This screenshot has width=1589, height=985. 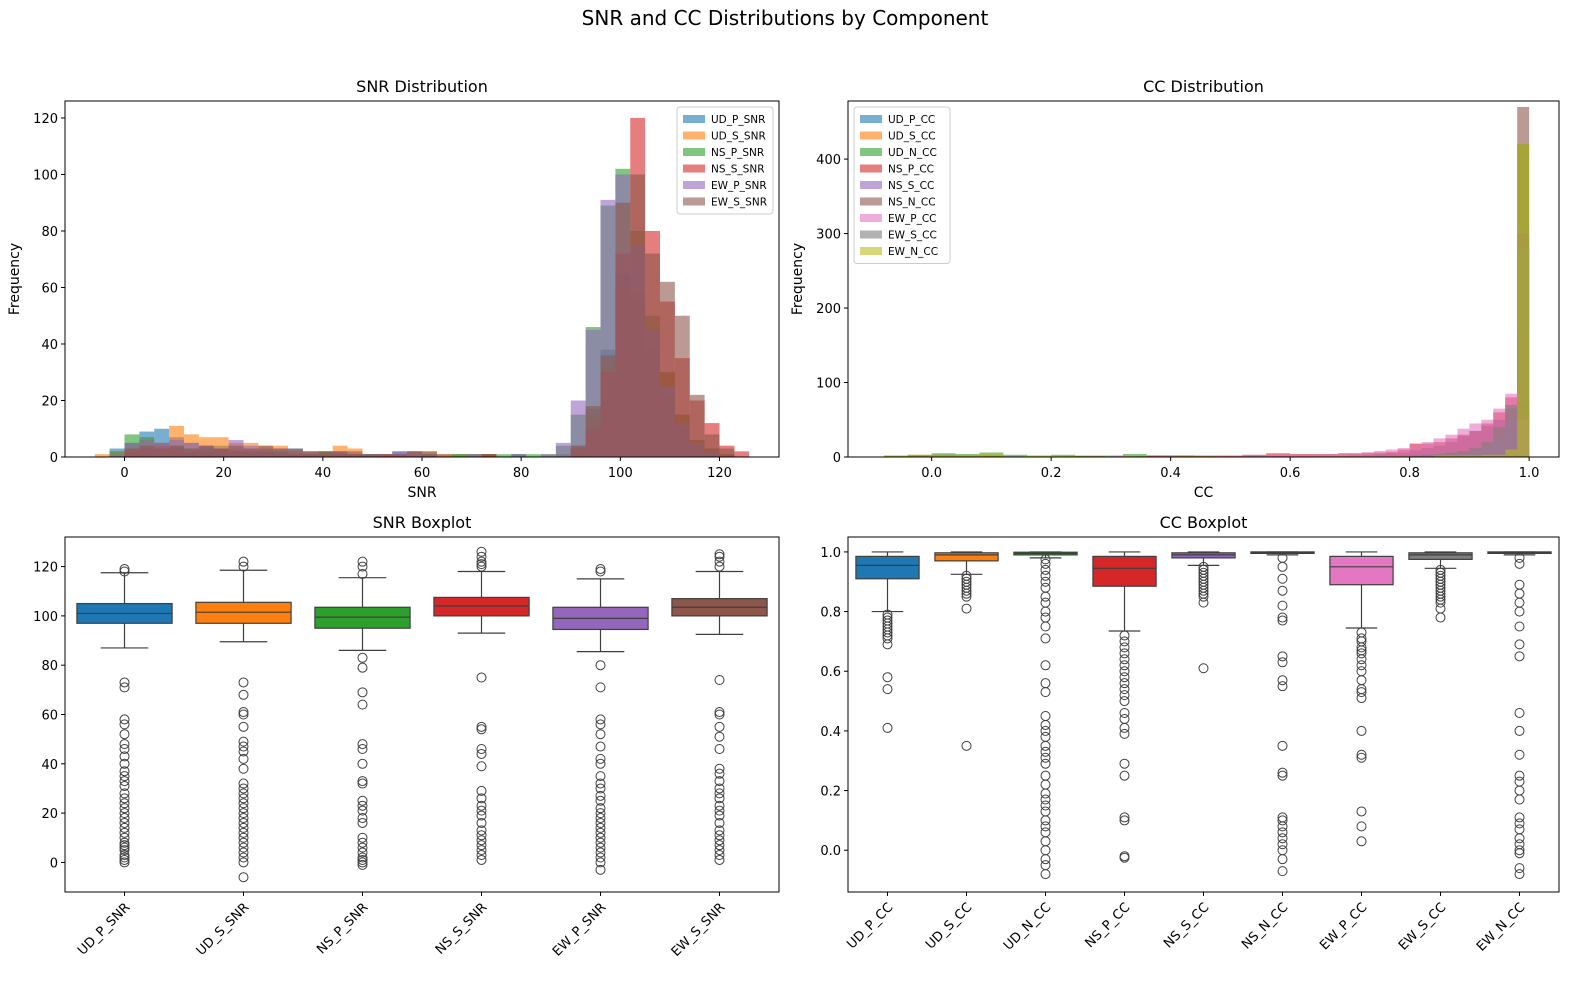 What do you see at coordinates (1186, 925) in the screenshot?
I see `x-tick-label: NS_S_CC` at bounding box center [1186, 925].